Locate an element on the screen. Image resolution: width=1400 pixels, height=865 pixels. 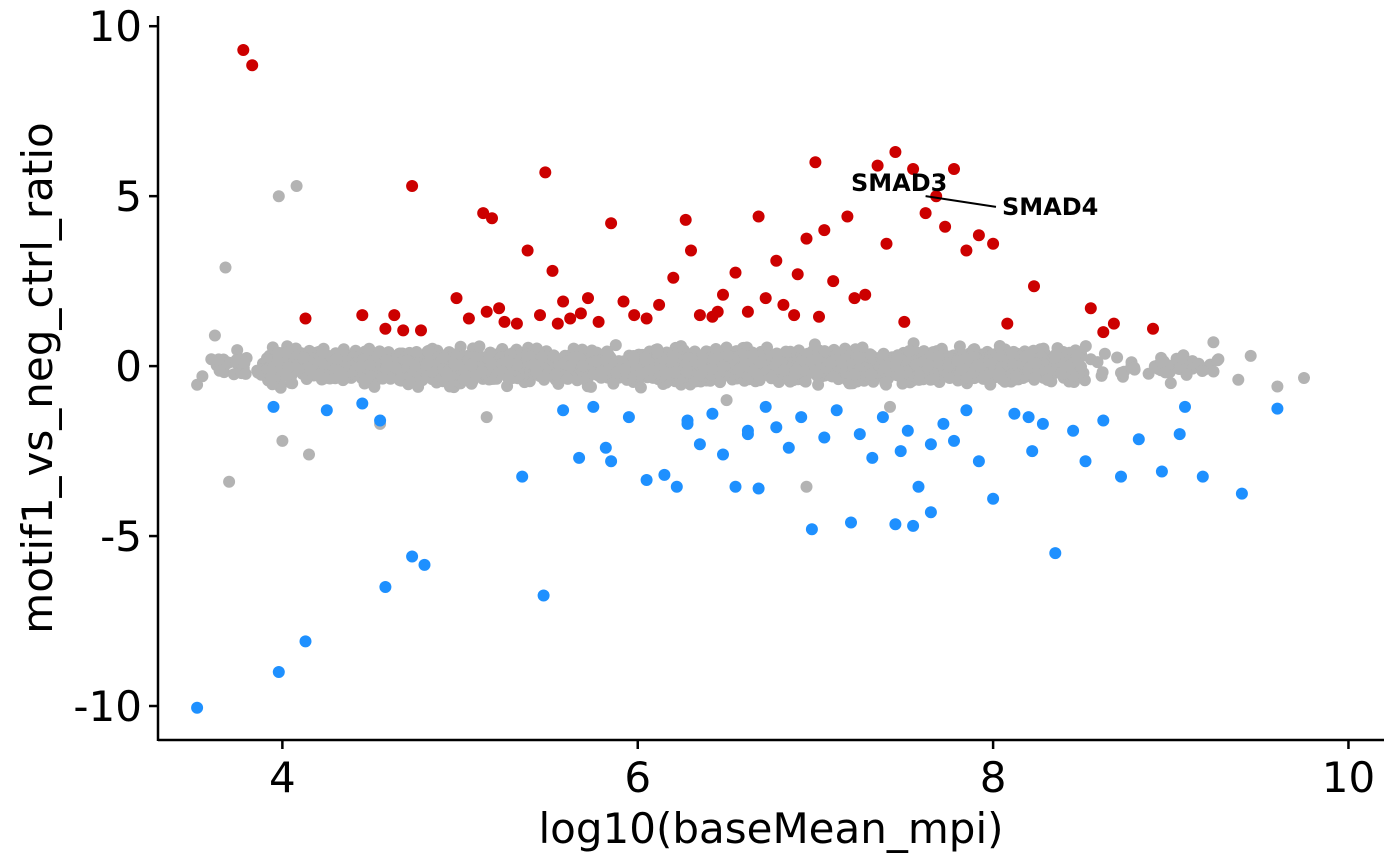
x-tick-label: 8 is located at coordinates (993, 777).